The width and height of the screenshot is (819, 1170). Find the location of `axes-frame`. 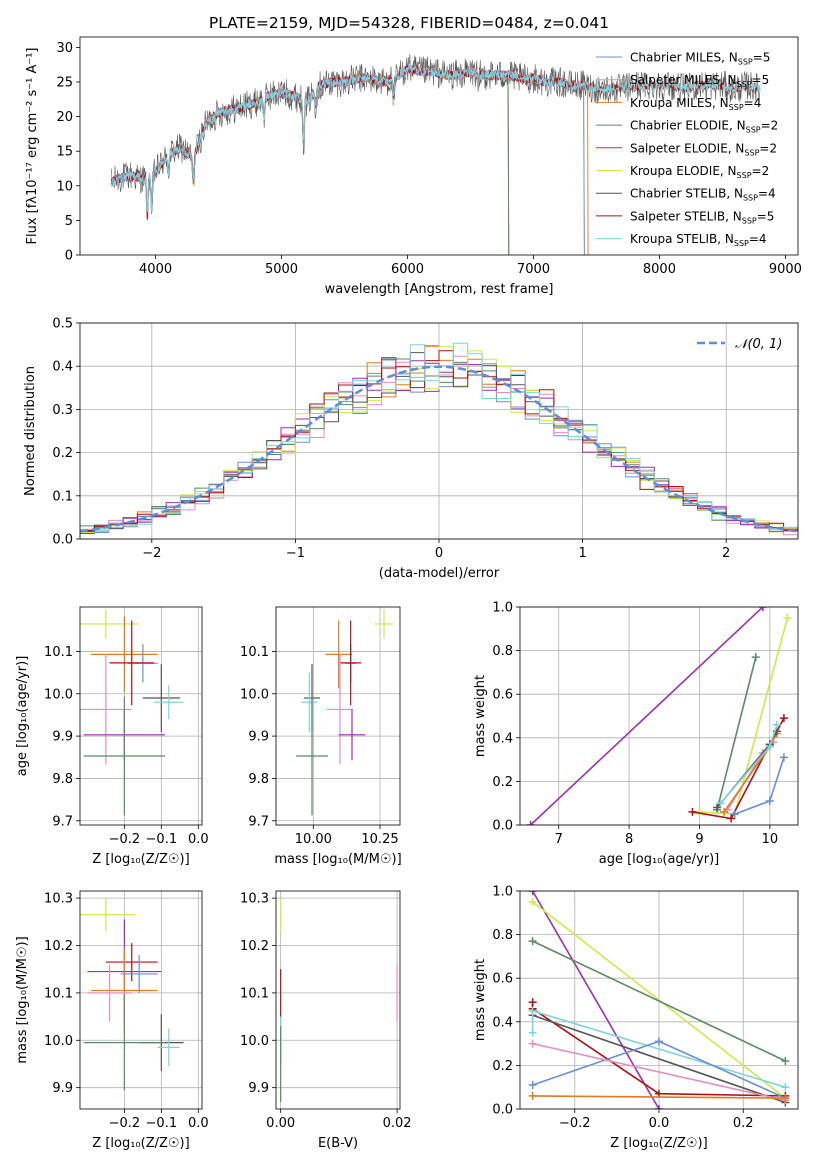

axes-frame is located at coordinates (141, 1000).